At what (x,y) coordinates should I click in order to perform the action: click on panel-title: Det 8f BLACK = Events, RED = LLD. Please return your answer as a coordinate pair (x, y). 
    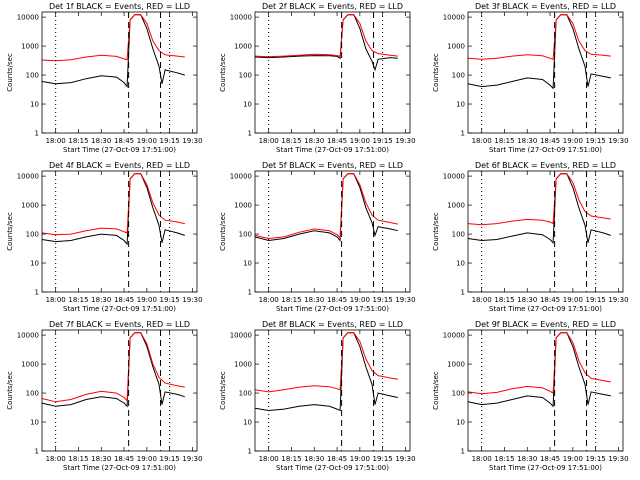
    Looking at the image, I should click on (332, 324).